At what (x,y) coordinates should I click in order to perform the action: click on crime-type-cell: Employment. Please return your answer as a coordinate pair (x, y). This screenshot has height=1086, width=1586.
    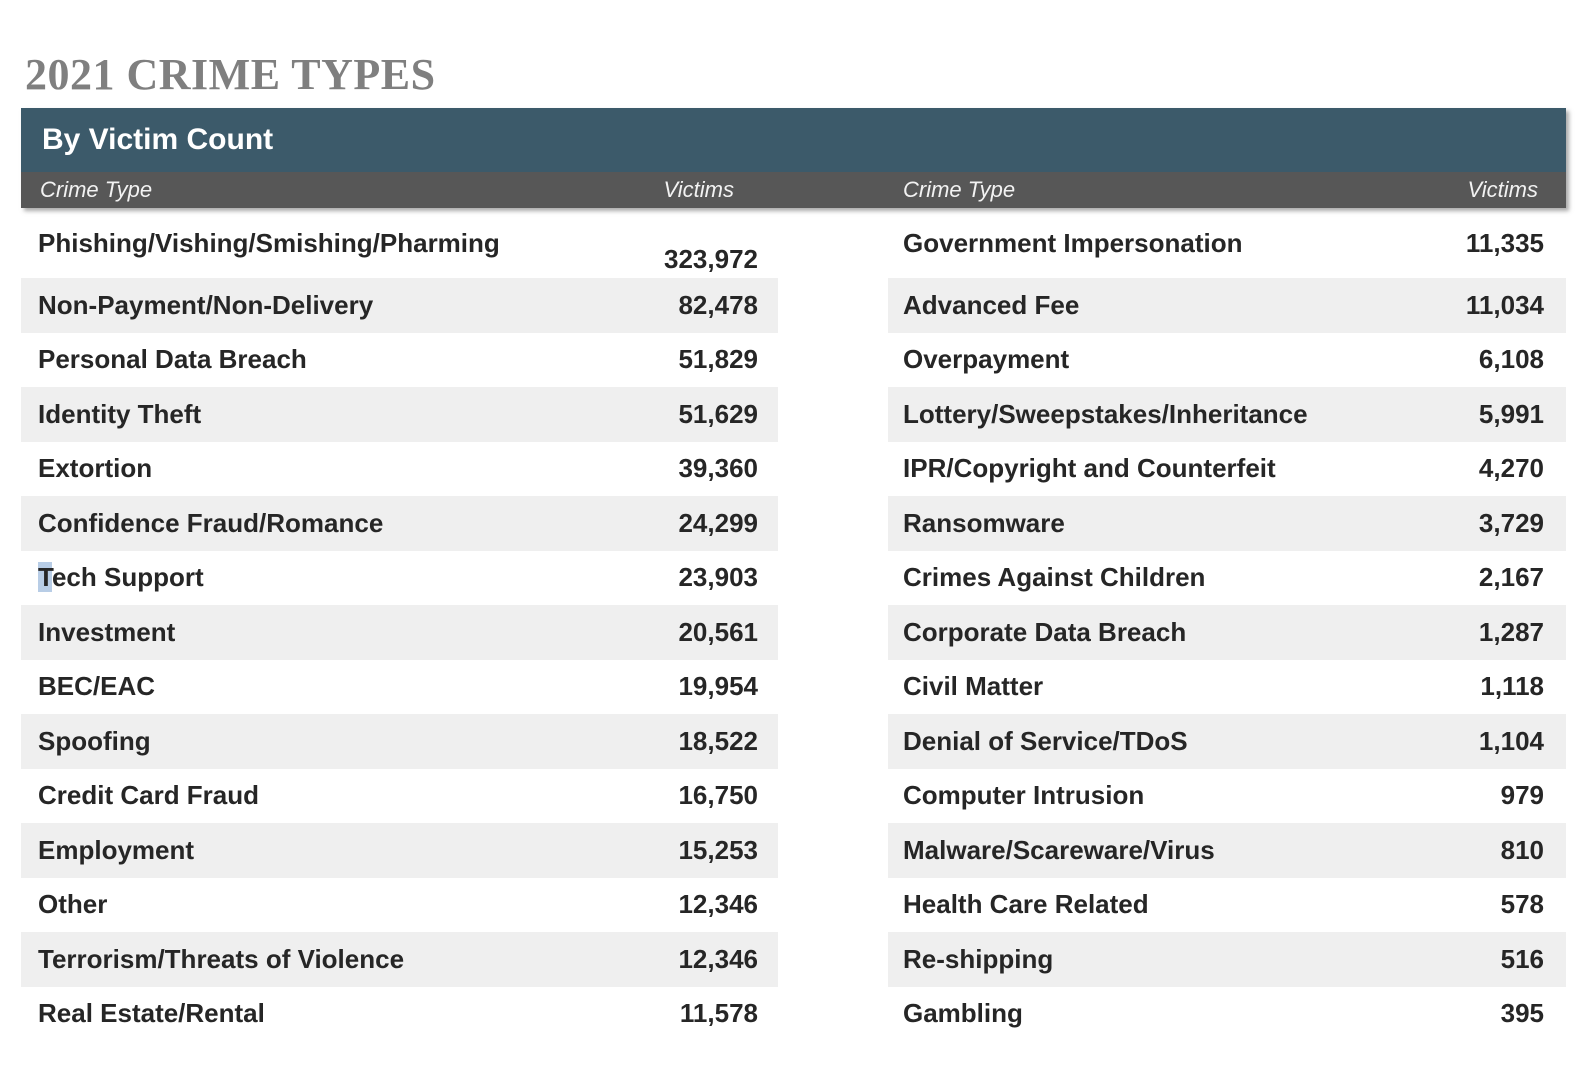
    Looking at the image, I should click on (116, 849).